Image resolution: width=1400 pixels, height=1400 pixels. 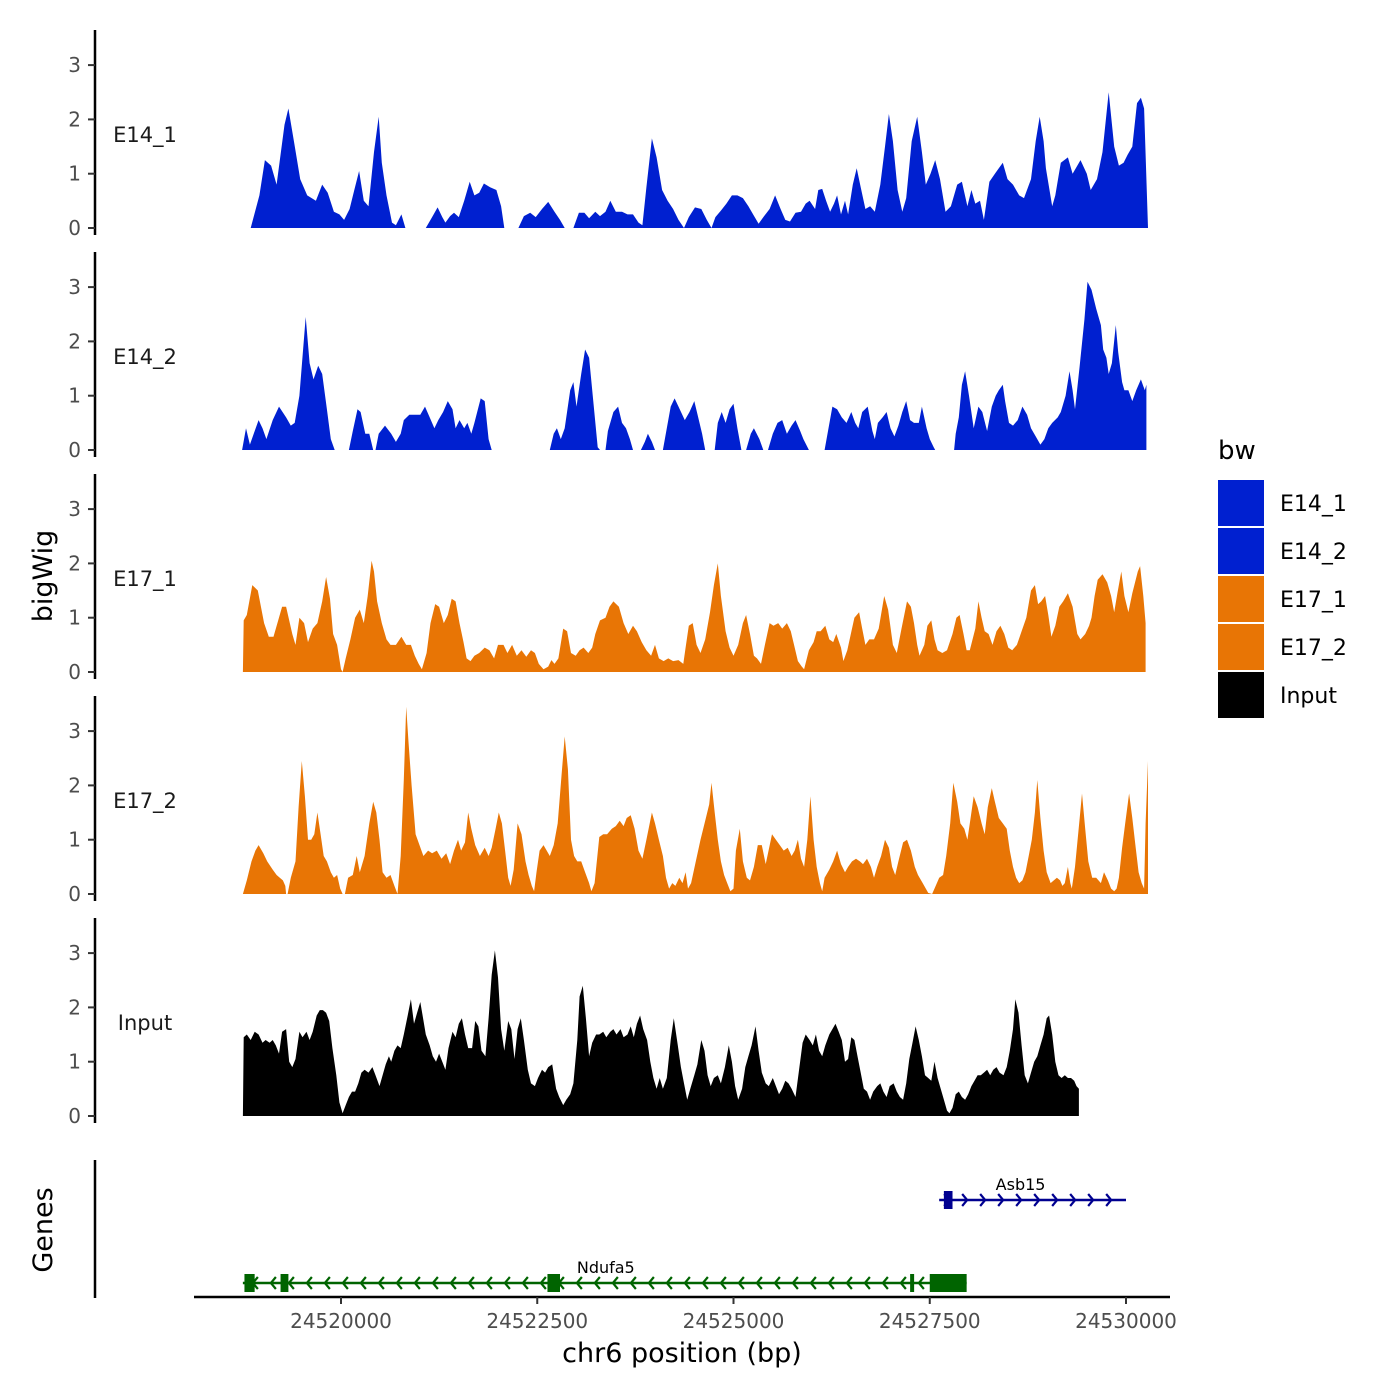 What do you see at coordinates (682, 1353) in the screenshot?
I see `x-axis-title: chr6 position (bp)` at bounding box center [682, 1353].